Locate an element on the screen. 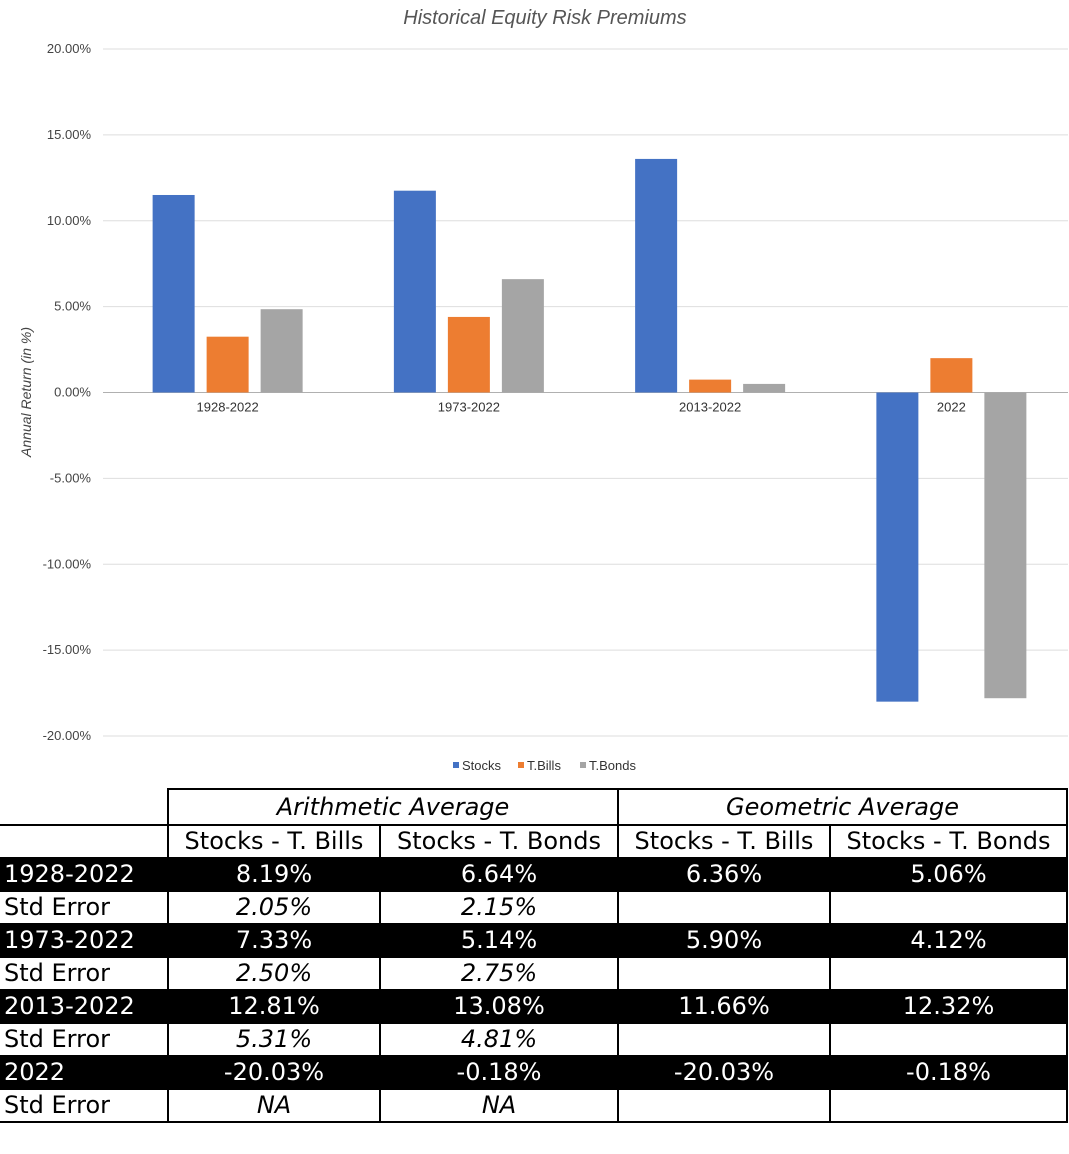 The height and width of the screenshot is (1154, 1069). table-group-header-row: Arithmetic Average Geometric Average is located at coordinates (534, 807).